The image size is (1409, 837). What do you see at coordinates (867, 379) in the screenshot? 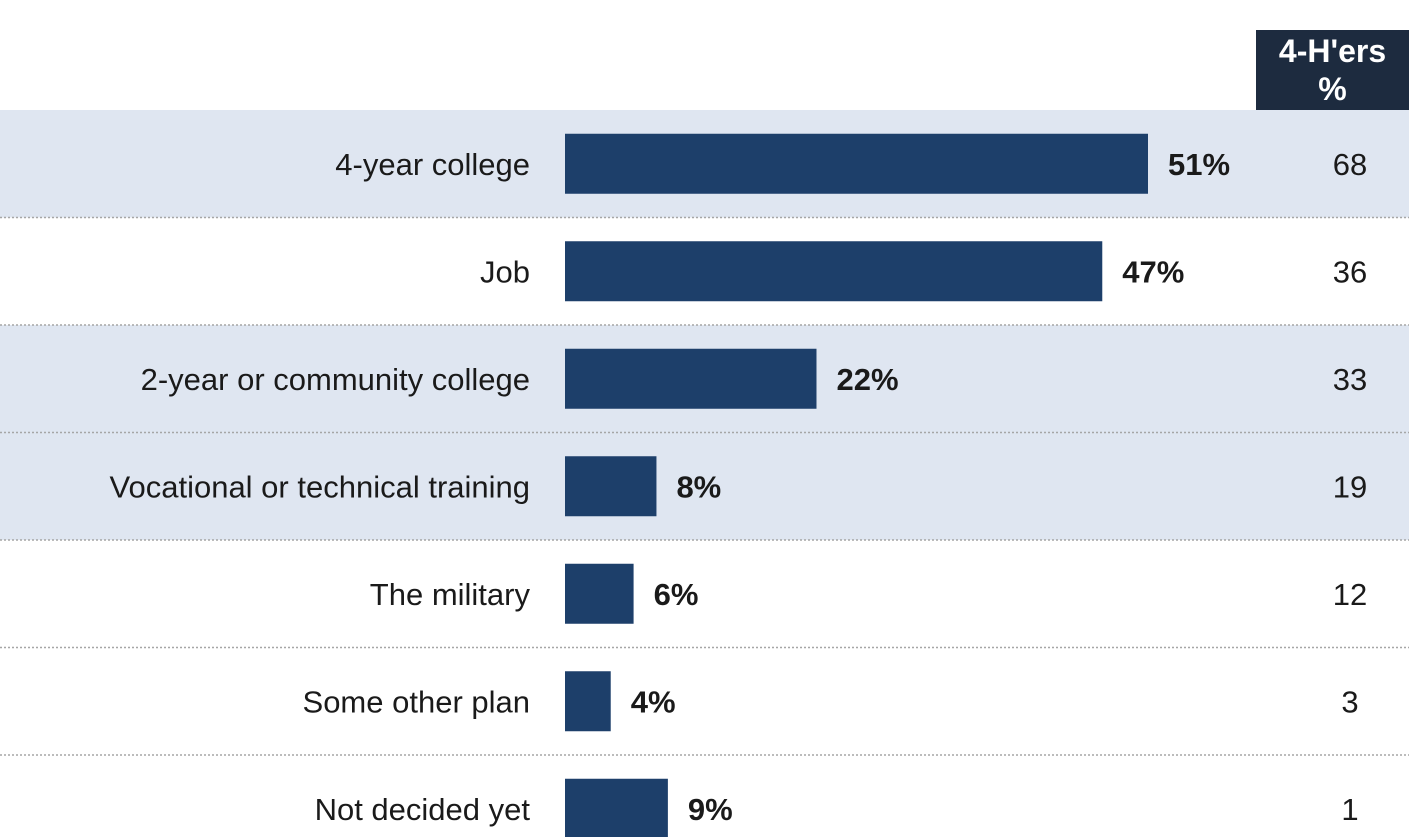
I see `value-label: 22%` at bounding box center [867, 379].